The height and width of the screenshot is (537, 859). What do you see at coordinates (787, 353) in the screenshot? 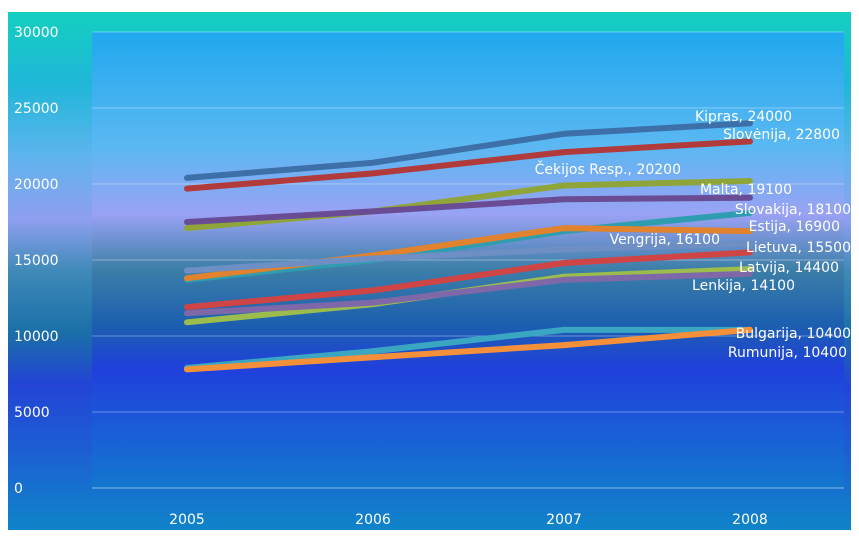
I see `data-label: Rumunija, 10400` at bounding box center [787, 353].